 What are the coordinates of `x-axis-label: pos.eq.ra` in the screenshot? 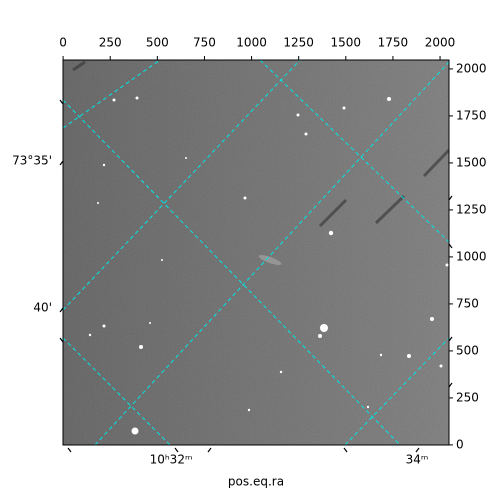 It's located at (256, 482).